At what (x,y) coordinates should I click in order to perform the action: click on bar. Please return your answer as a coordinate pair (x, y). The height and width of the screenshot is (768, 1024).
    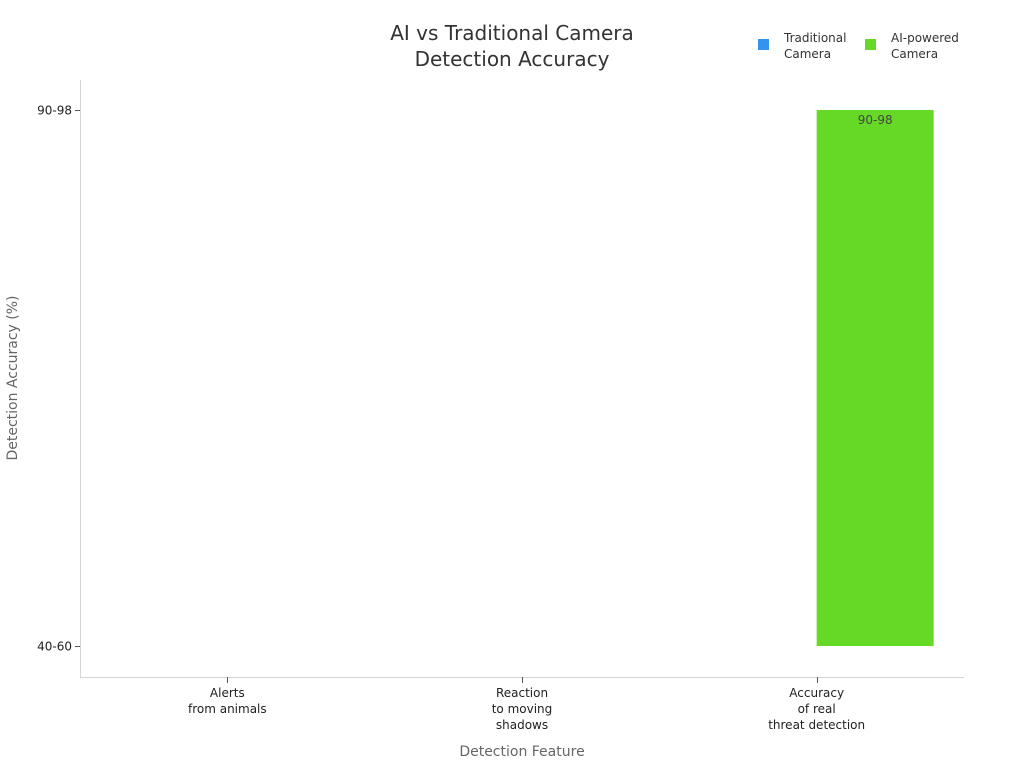
    Looking at the image, I should click on (875, 378).